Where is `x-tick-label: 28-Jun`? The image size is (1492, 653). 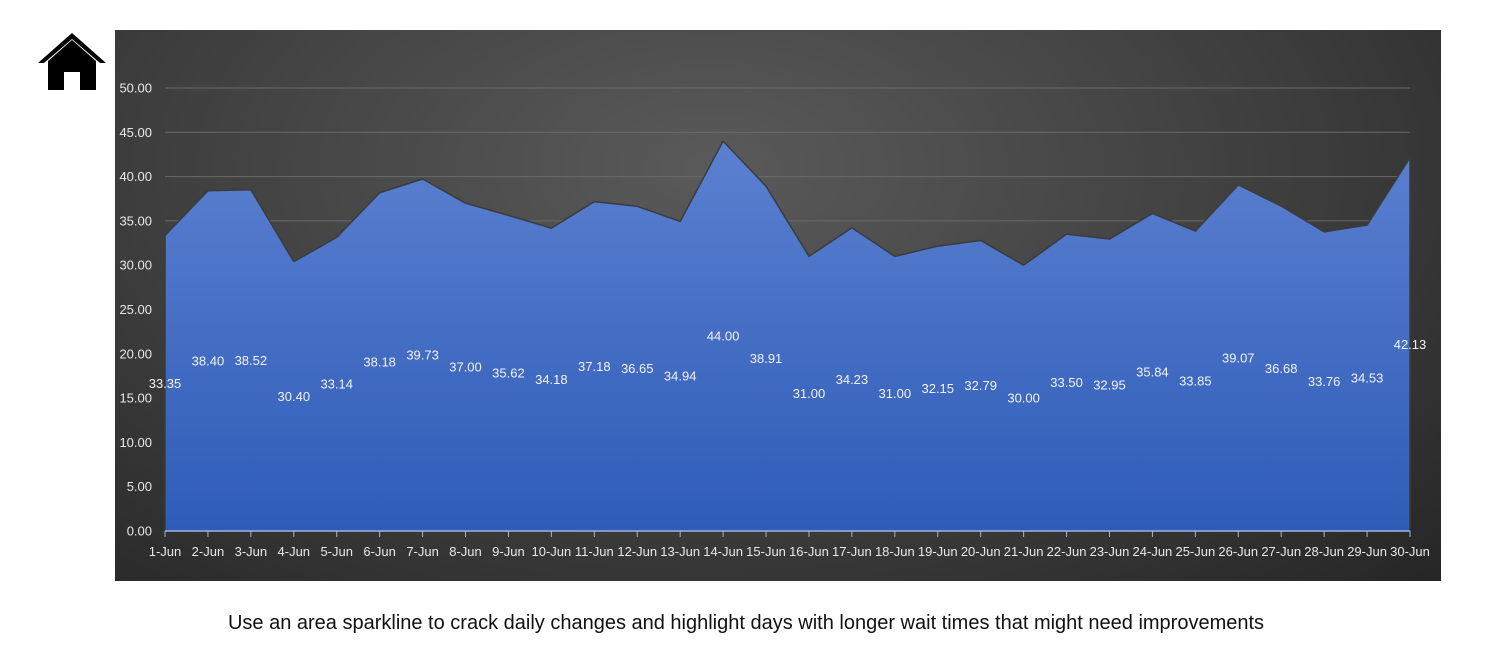
x-tick-label: 28-Jun is located at coordinates (1324, 551).